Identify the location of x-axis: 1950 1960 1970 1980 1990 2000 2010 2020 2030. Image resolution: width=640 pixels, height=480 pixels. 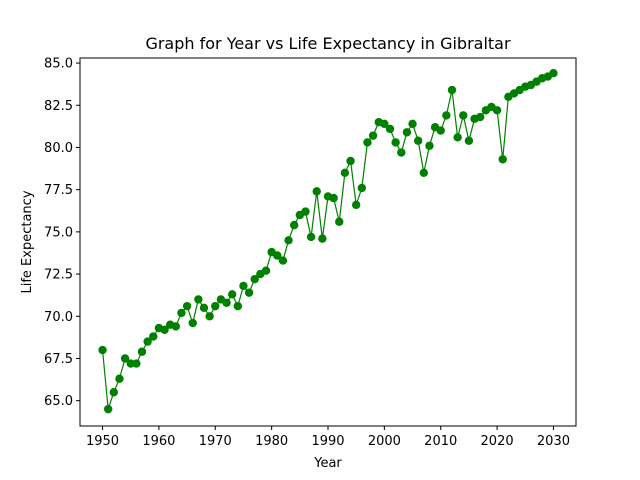
(328, 437).